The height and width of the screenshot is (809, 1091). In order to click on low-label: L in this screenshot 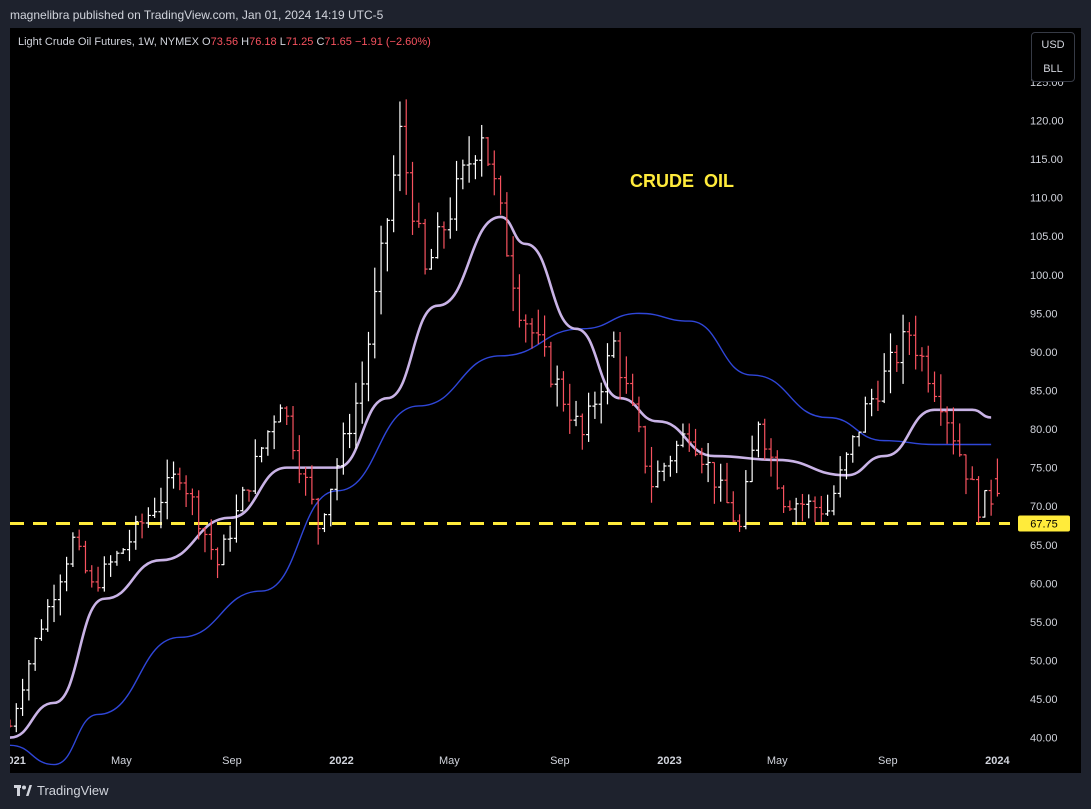, I will do `click(282, 42)`.